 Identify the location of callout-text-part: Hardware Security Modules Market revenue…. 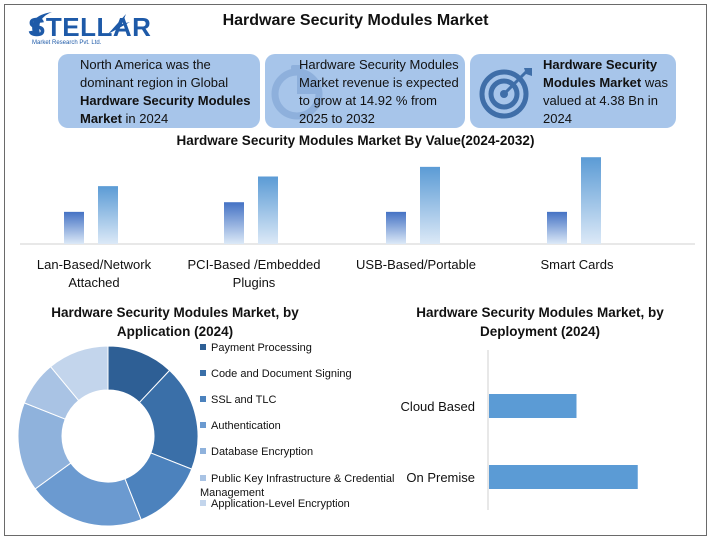
(379, 91).